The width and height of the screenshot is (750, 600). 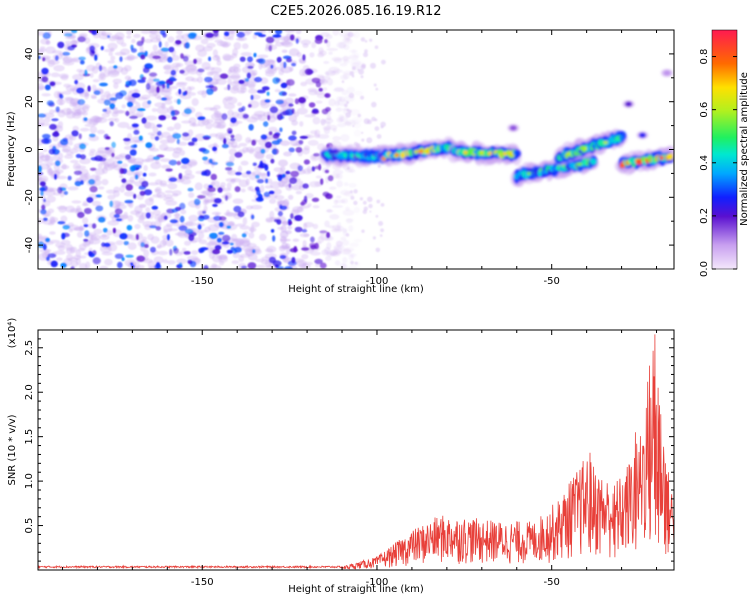 I want to click on heatmap-x-tick-label: -50, so click(x=552, y=281).